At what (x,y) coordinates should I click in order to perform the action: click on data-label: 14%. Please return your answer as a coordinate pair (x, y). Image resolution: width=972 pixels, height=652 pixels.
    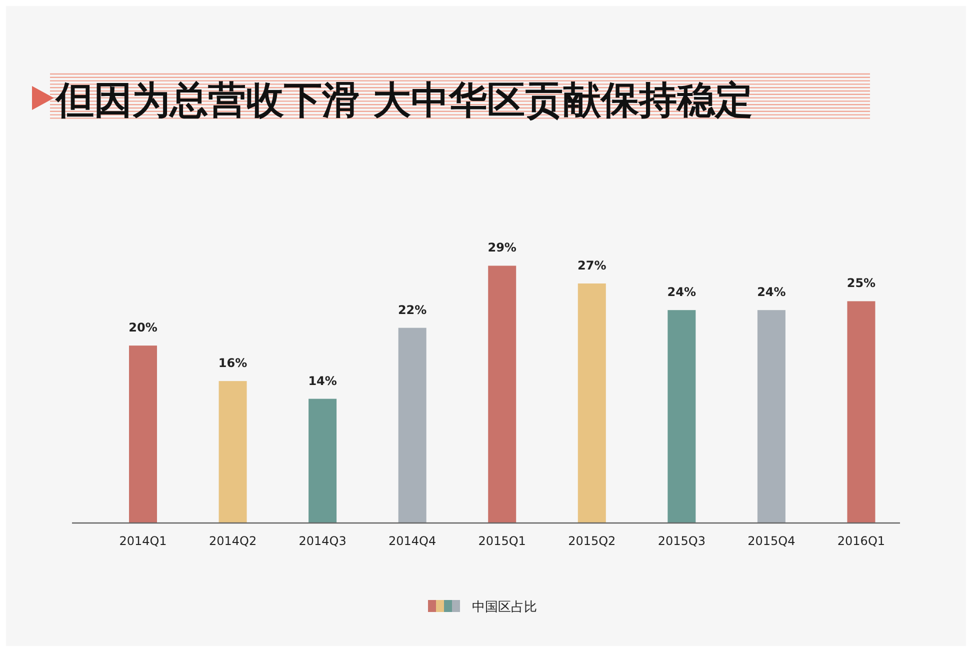
    Looking at the image, I should click on (322, 381).